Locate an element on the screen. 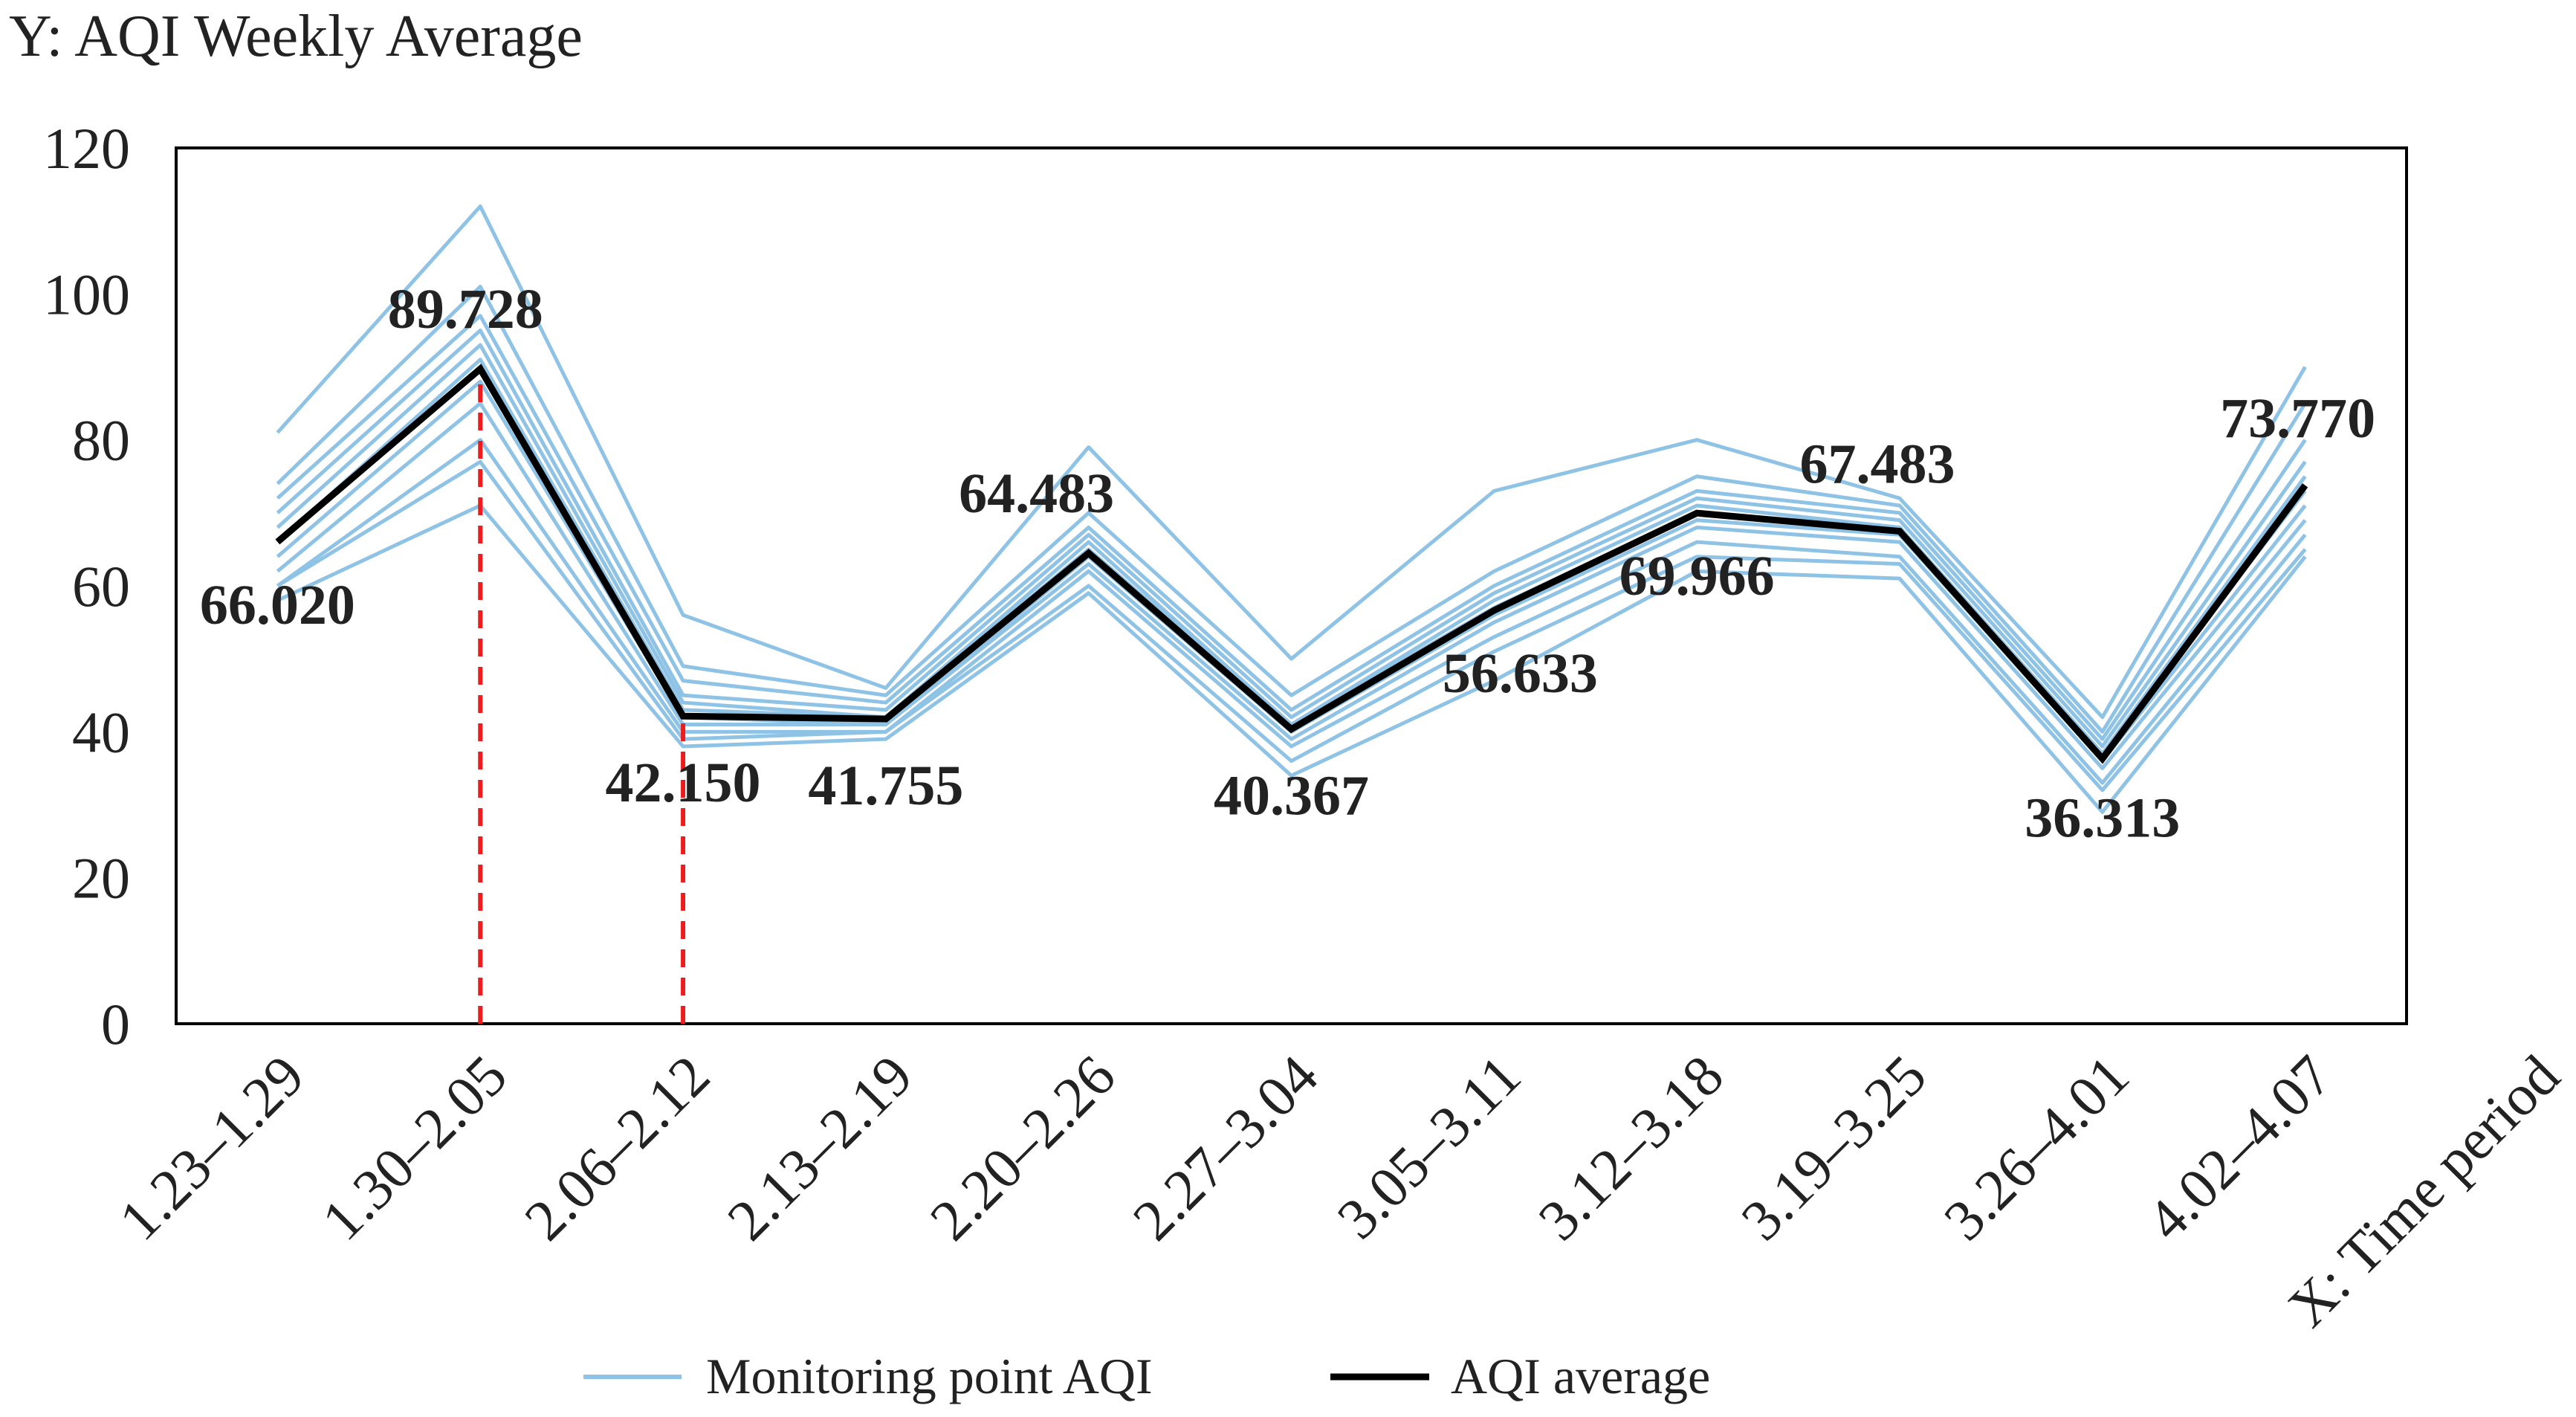  data-label: 64.483 is located at coordinates (1036, 493).